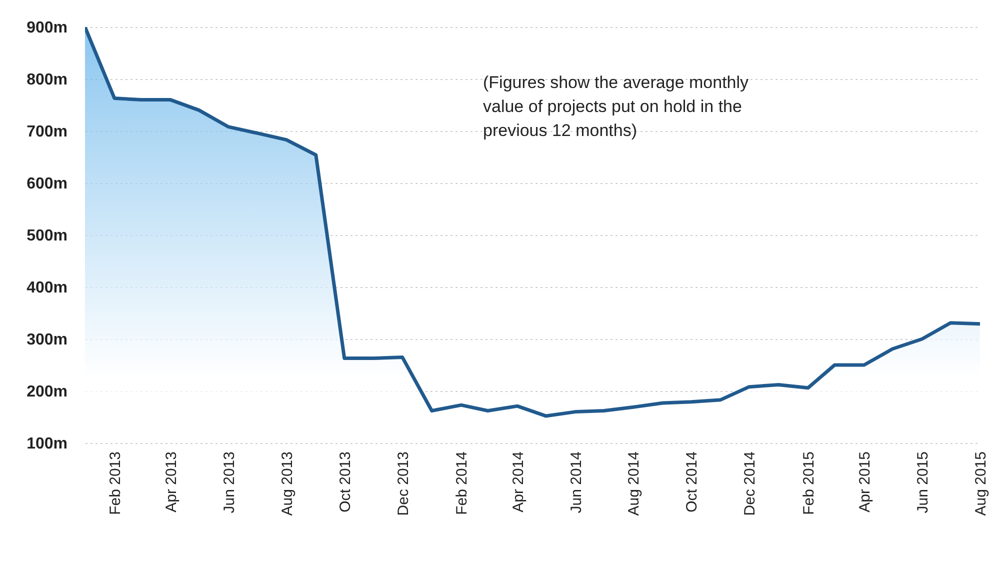 The width and height of the screenshot is (993, 568). Describe the element at coordinates (47, 184) in the screenshot. I see `y-tick-label: 600m` at that location.